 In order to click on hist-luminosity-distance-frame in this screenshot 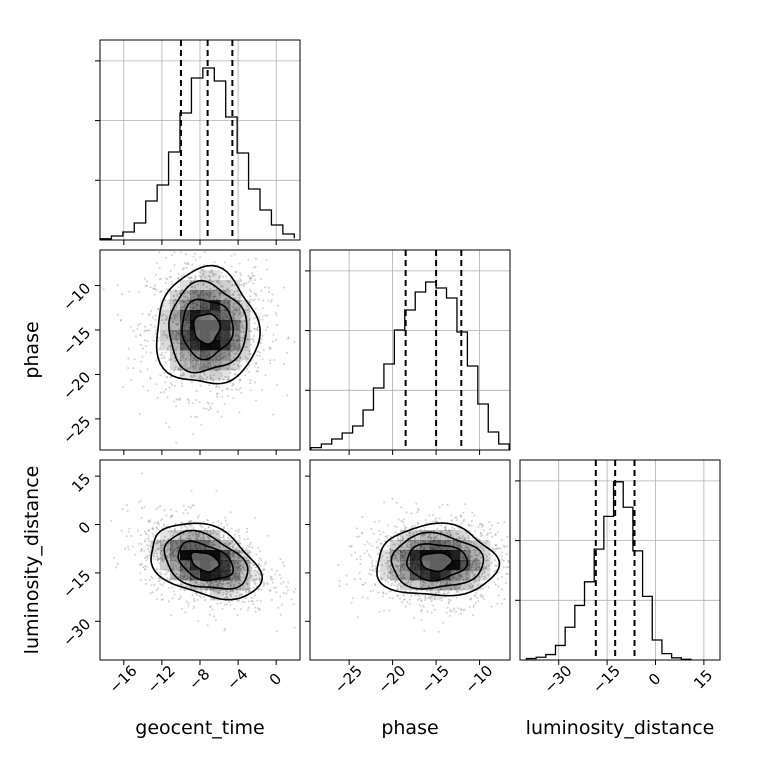, I will do `click(620, 560)`.